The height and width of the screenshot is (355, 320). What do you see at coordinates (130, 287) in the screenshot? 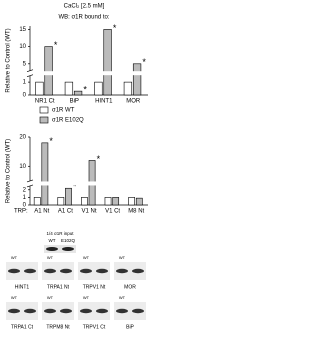
I see `blot-label: MOR` at bounding box center [130, 287].